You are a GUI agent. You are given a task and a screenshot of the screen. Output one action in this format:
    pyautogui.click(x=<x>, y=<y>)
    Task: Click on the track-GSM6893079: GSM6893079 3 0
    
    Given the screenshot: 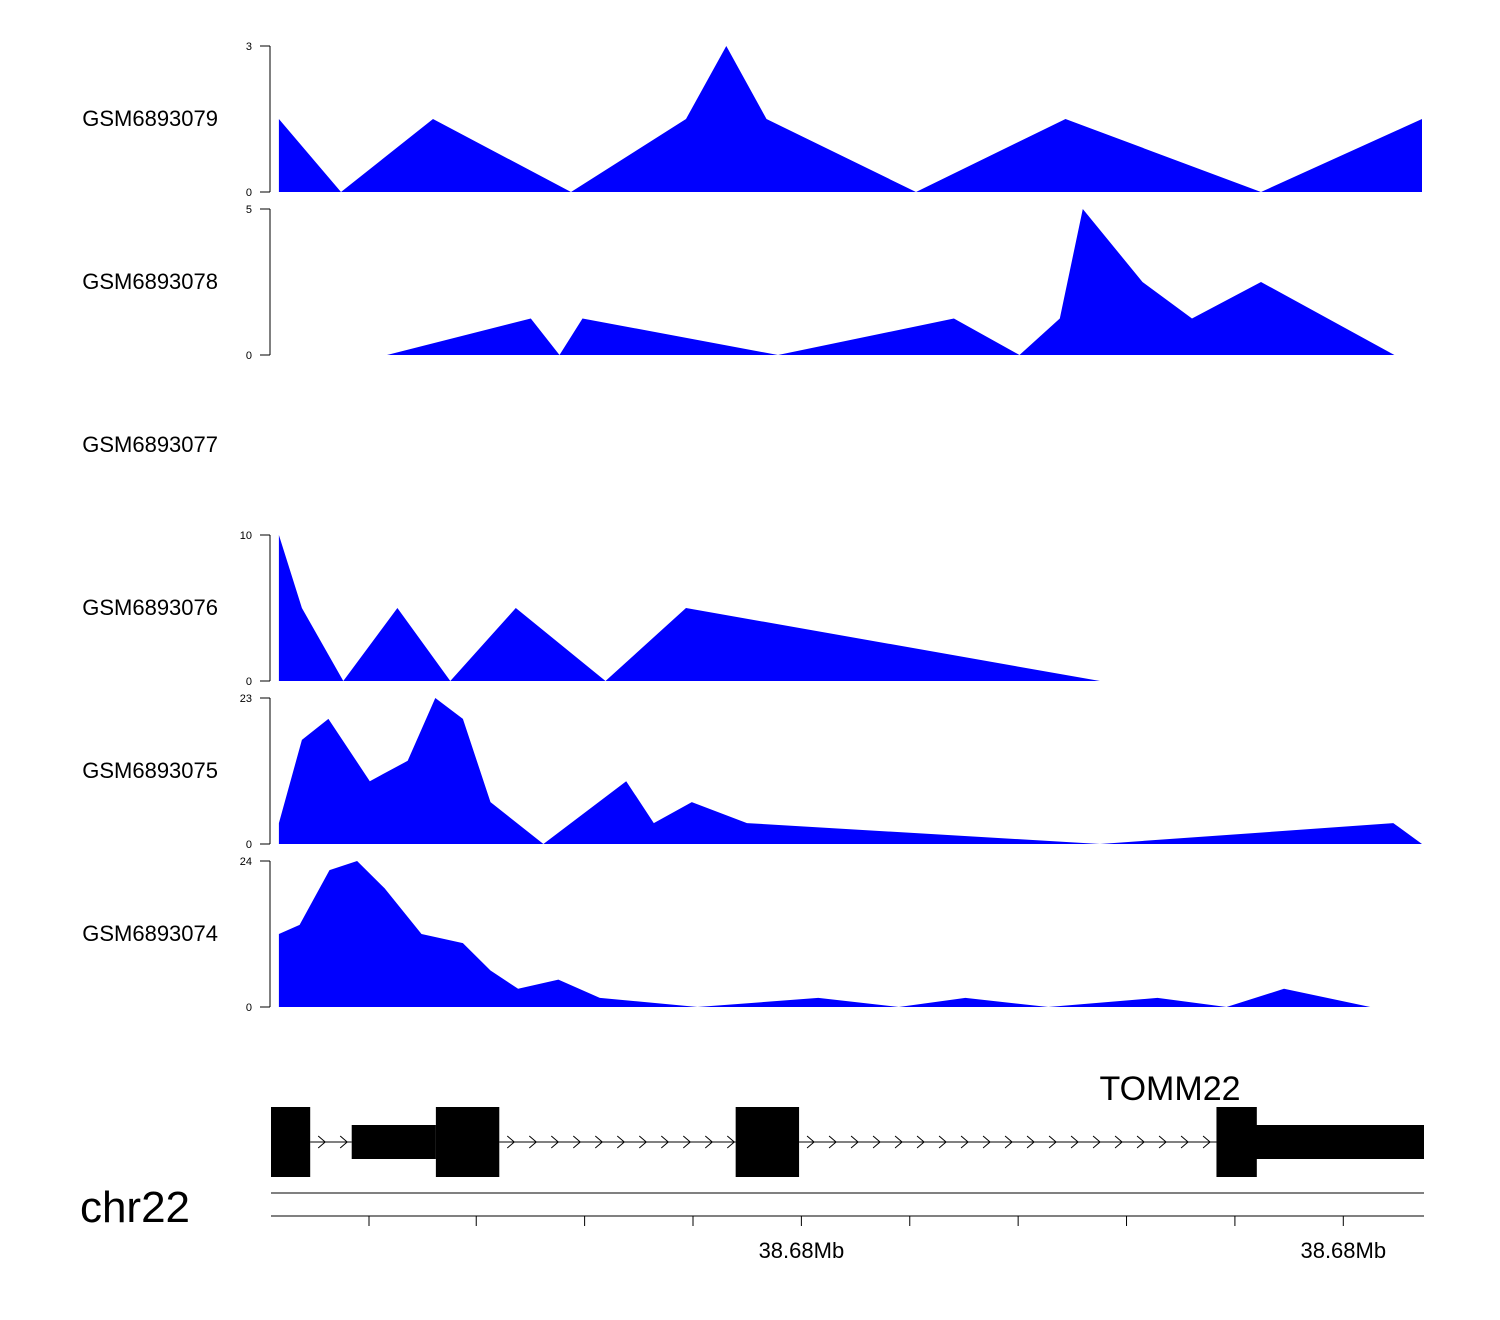 What is the action you would take?
    pyautogui.click(x=752, y=120)
    